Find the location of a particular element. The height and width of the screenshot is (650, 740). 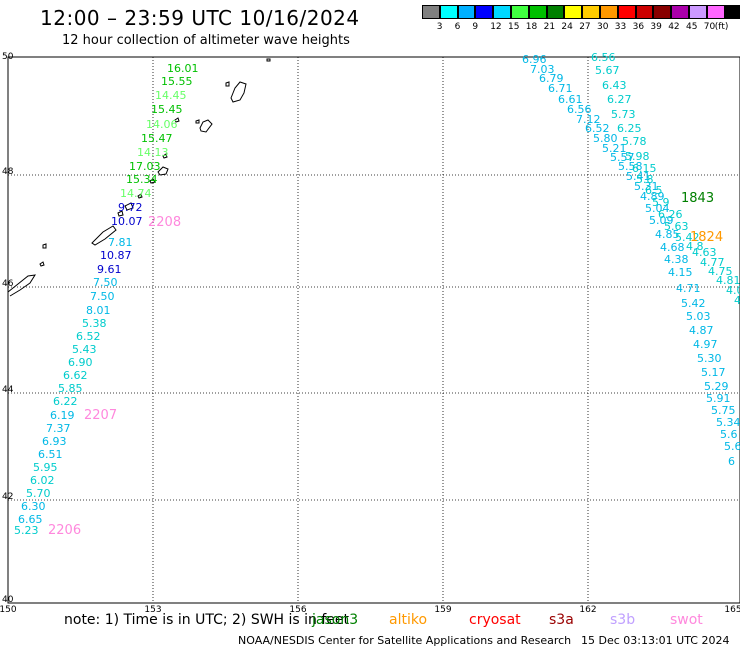

wave-height-value: 4.63 is located at coordinates (704, 252).